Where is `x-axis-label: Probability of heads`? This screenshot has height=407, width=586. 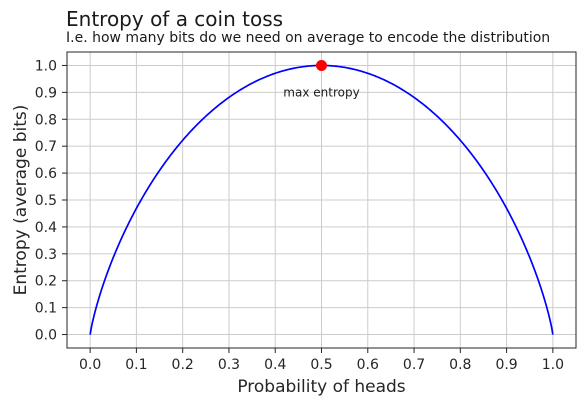 x-axis-label: Probability of heads is located at coordinates (321, 387).